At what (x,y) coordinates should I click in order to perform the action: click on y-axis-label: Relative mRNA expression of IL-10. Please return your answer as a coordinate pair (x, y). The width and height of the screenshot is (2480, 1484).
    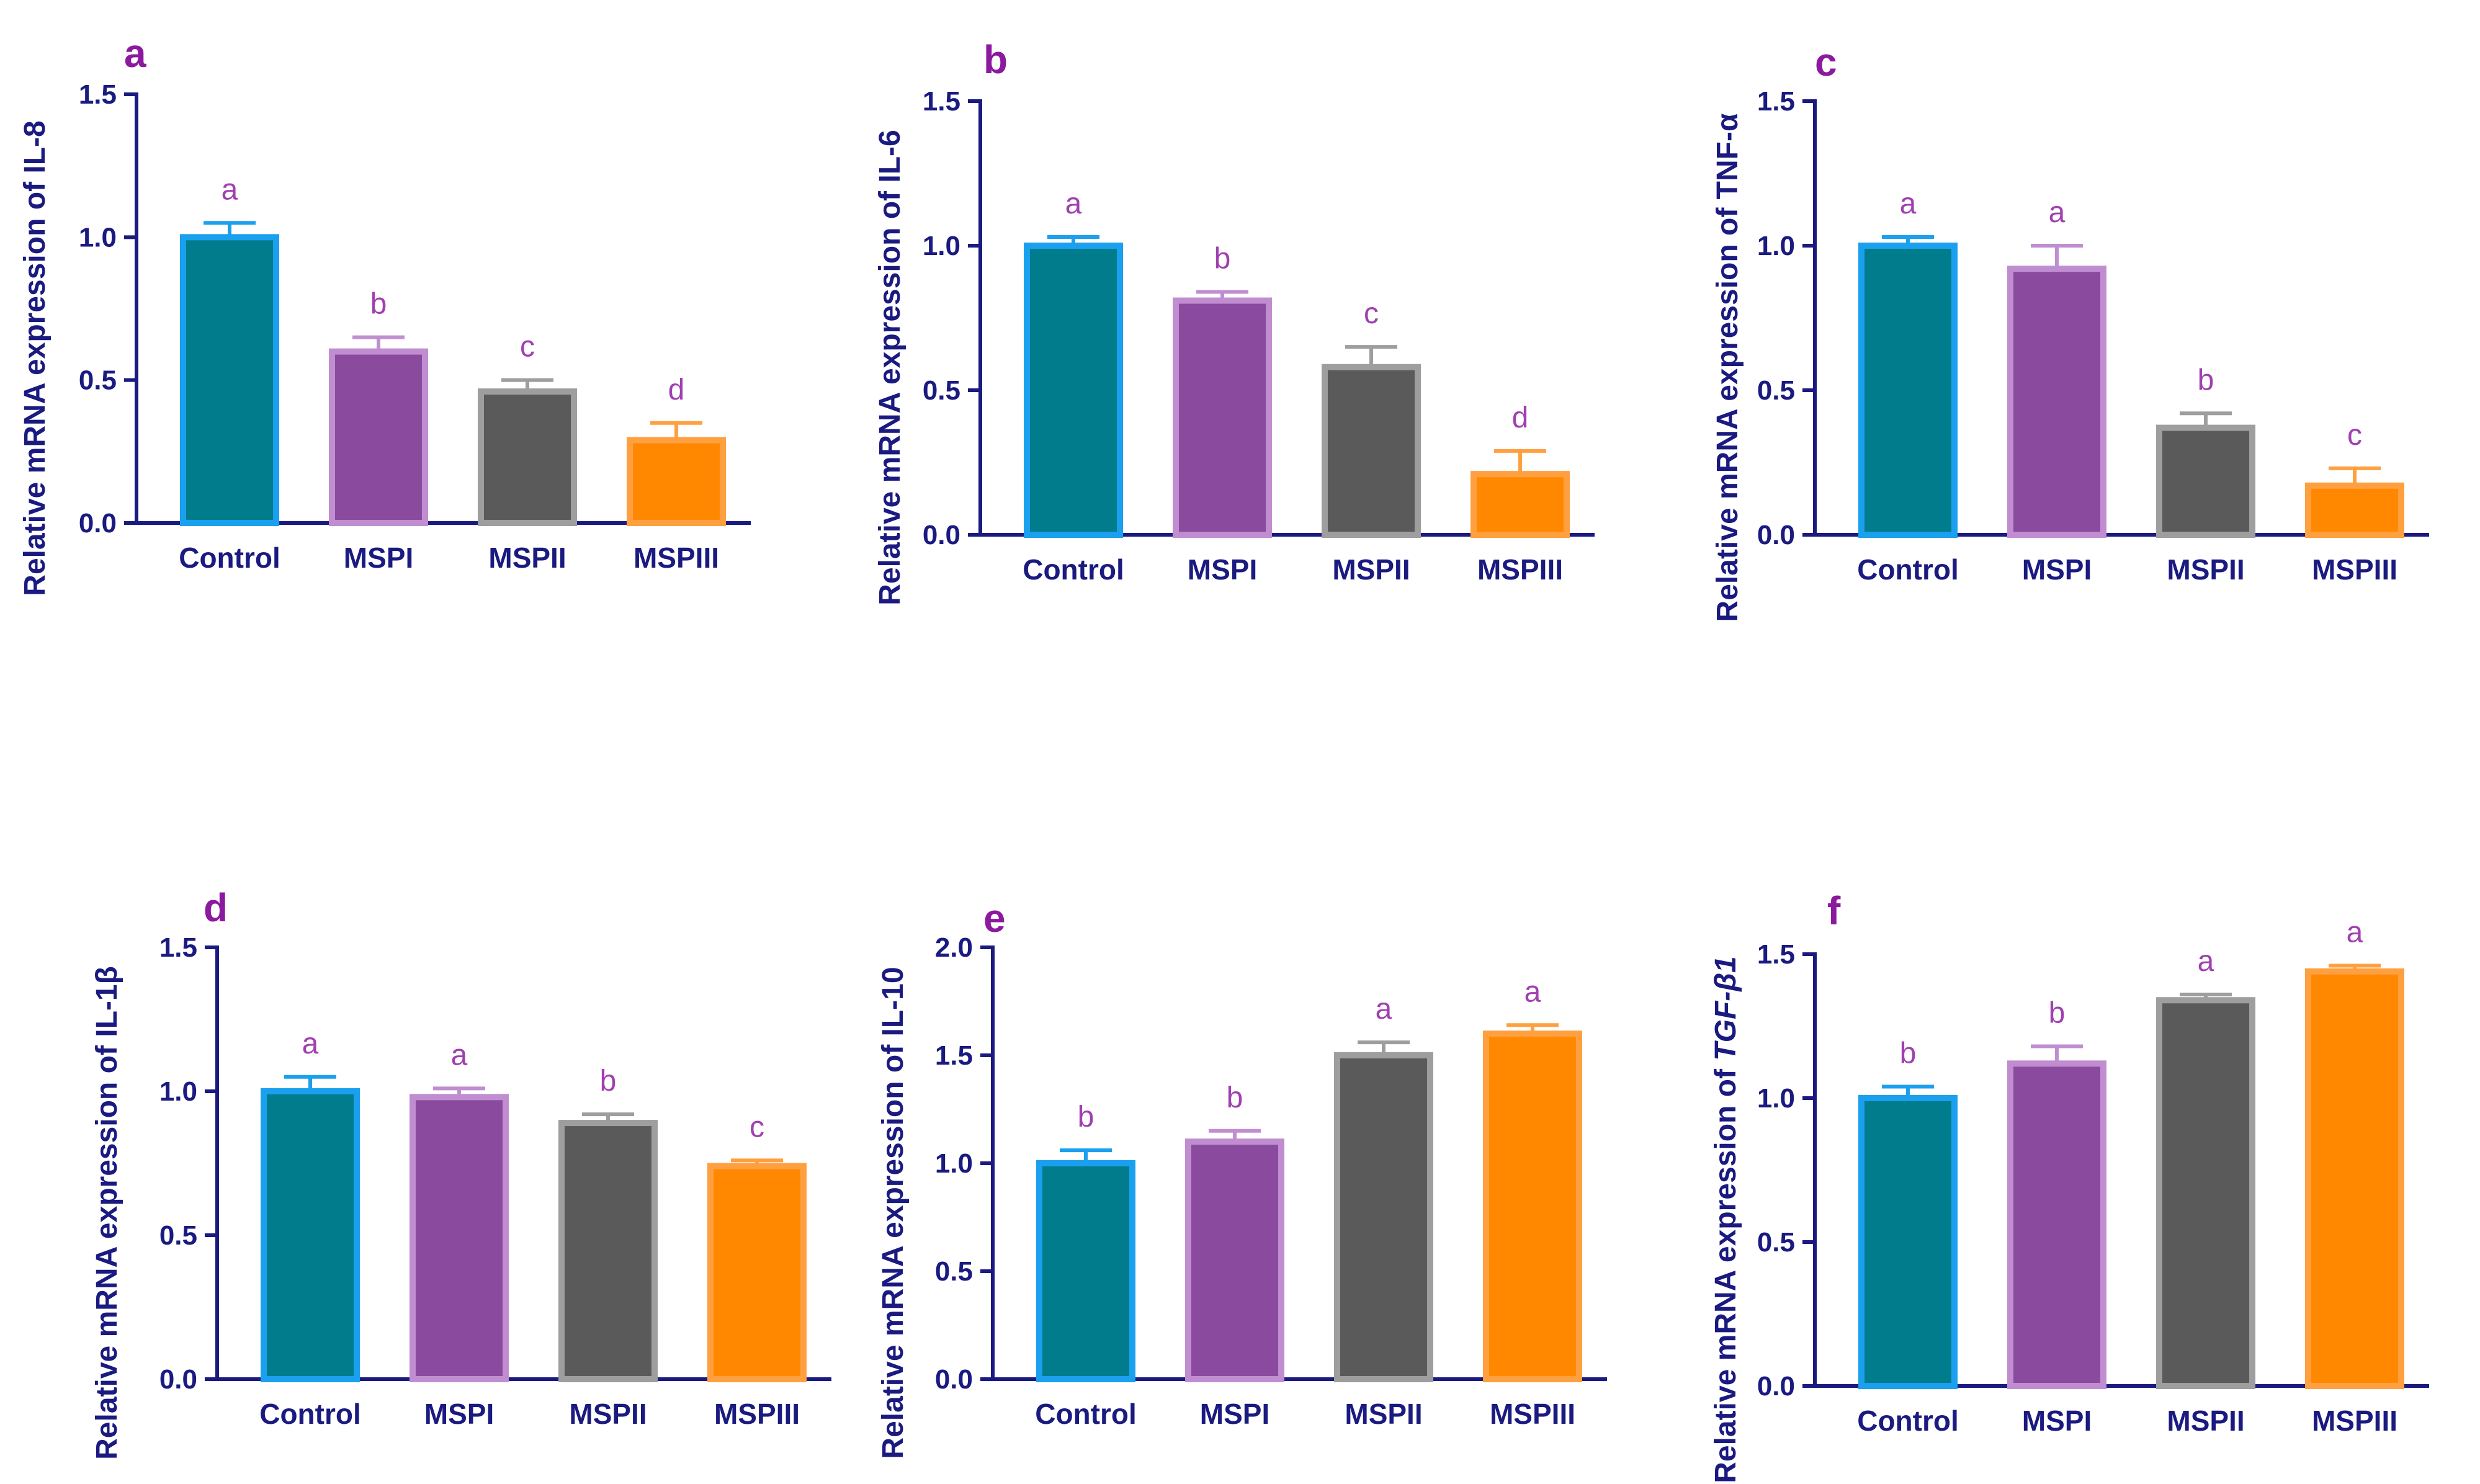
    Looking at the image, I should click on (893, 1213).